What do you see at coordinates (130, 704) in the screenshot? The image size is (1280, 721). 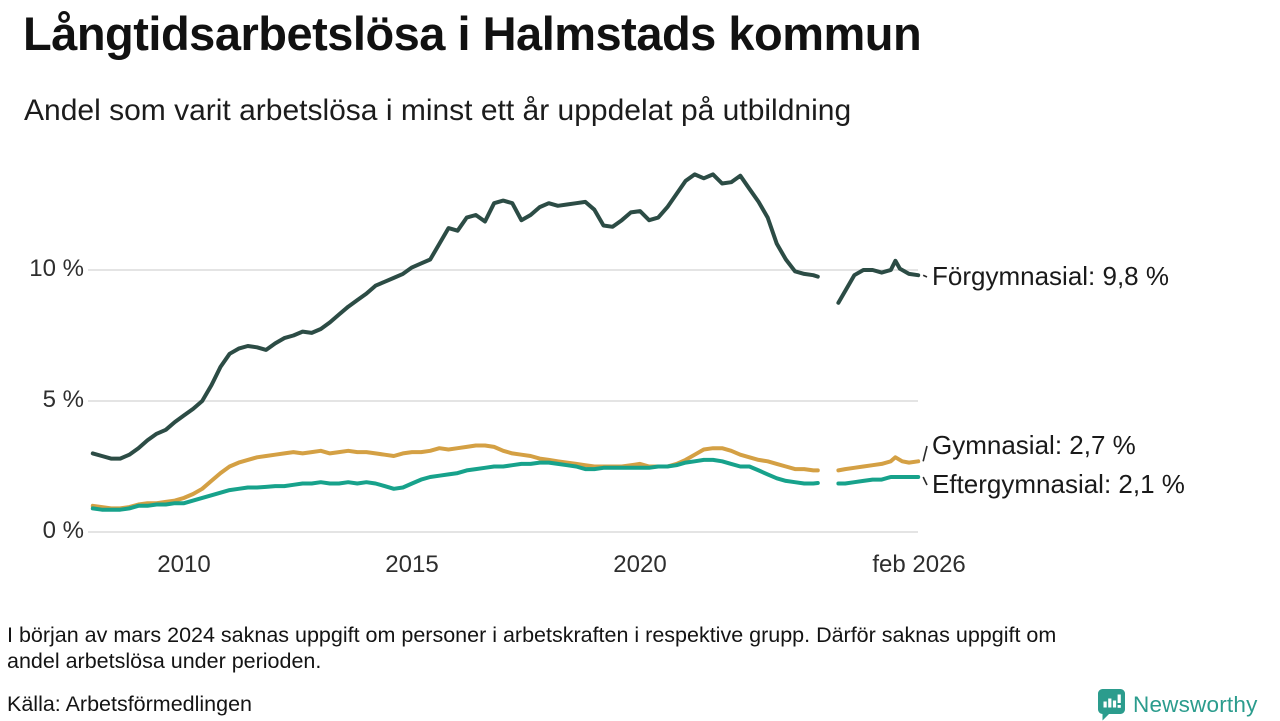 I see `source-credit: Källa: Arbetsförmedlingen` at bounding box center [130, 704].